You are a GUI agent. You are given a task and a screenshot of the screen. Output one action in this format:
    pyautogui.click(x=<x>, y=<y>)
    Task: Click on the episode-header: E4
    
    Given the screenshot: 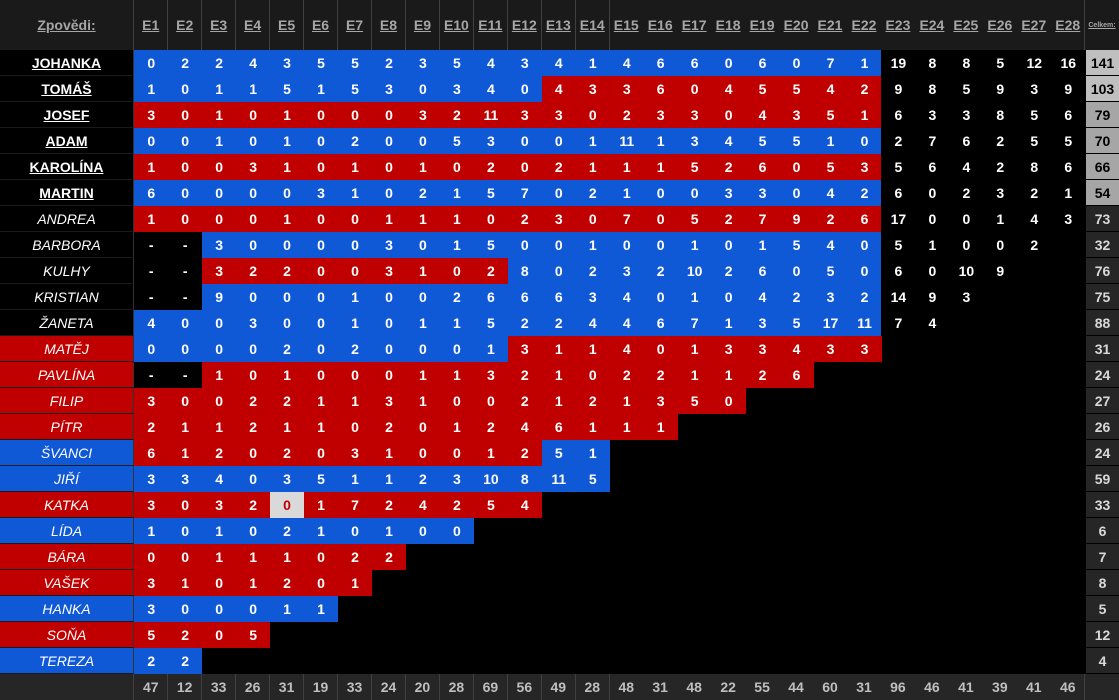 What is the action you would take?
    pyautogui.click(x=253, y=25)
    